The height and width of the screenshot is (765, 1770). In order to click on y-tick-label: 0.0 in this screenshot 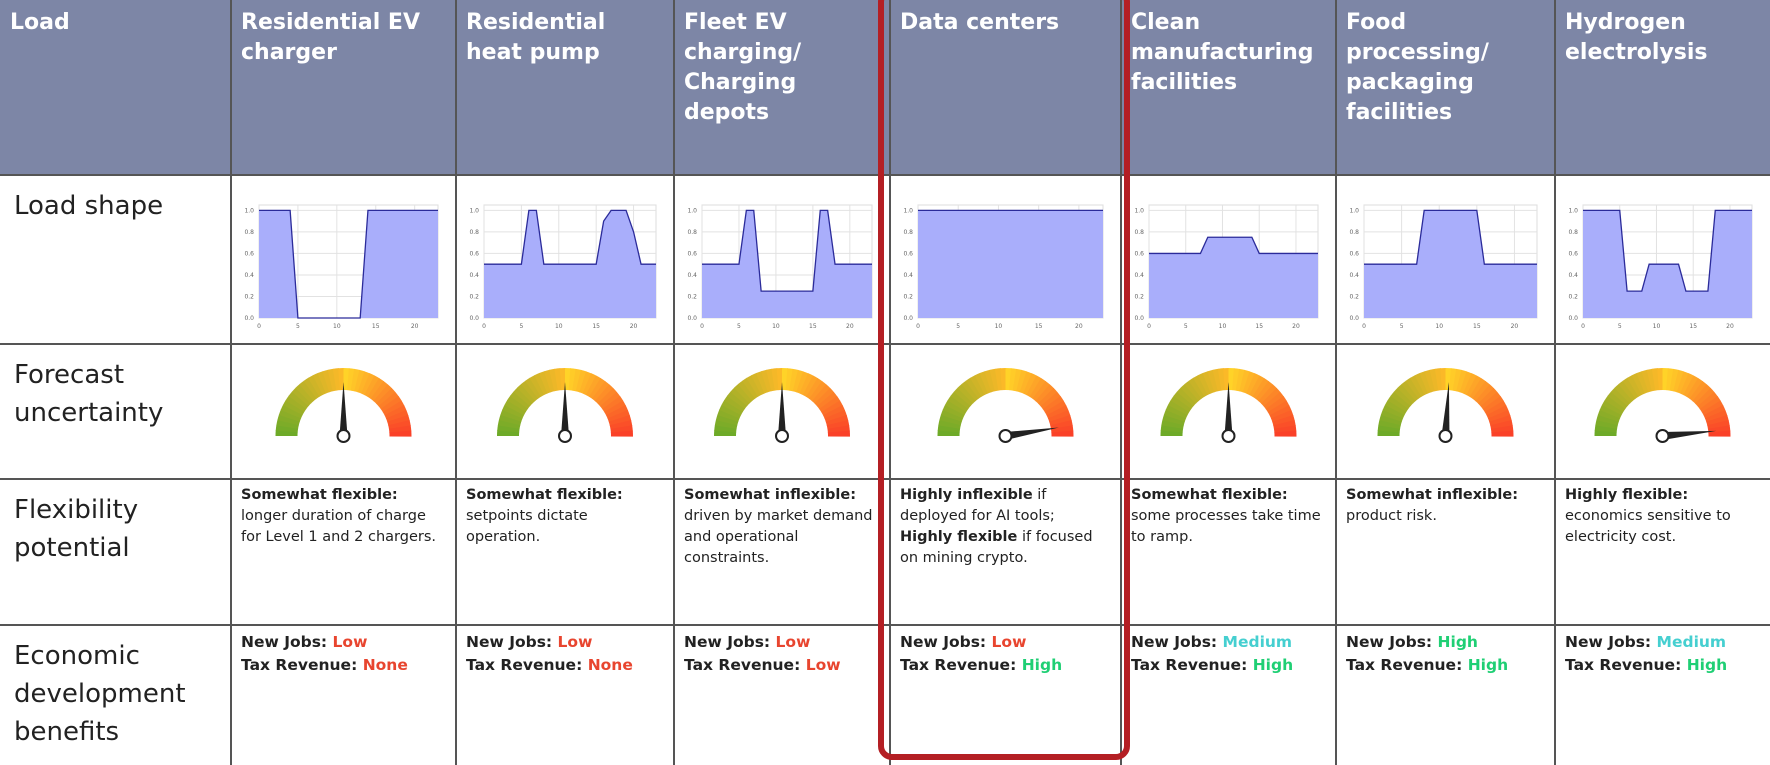, I will do `click(908, 318)`.